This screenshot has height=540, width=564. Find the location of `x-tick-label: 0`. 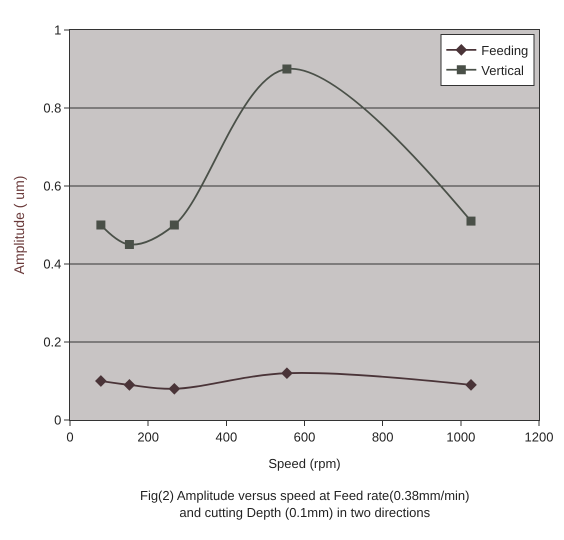

x-tick-label: 0 is located at coordinates (70, 437).